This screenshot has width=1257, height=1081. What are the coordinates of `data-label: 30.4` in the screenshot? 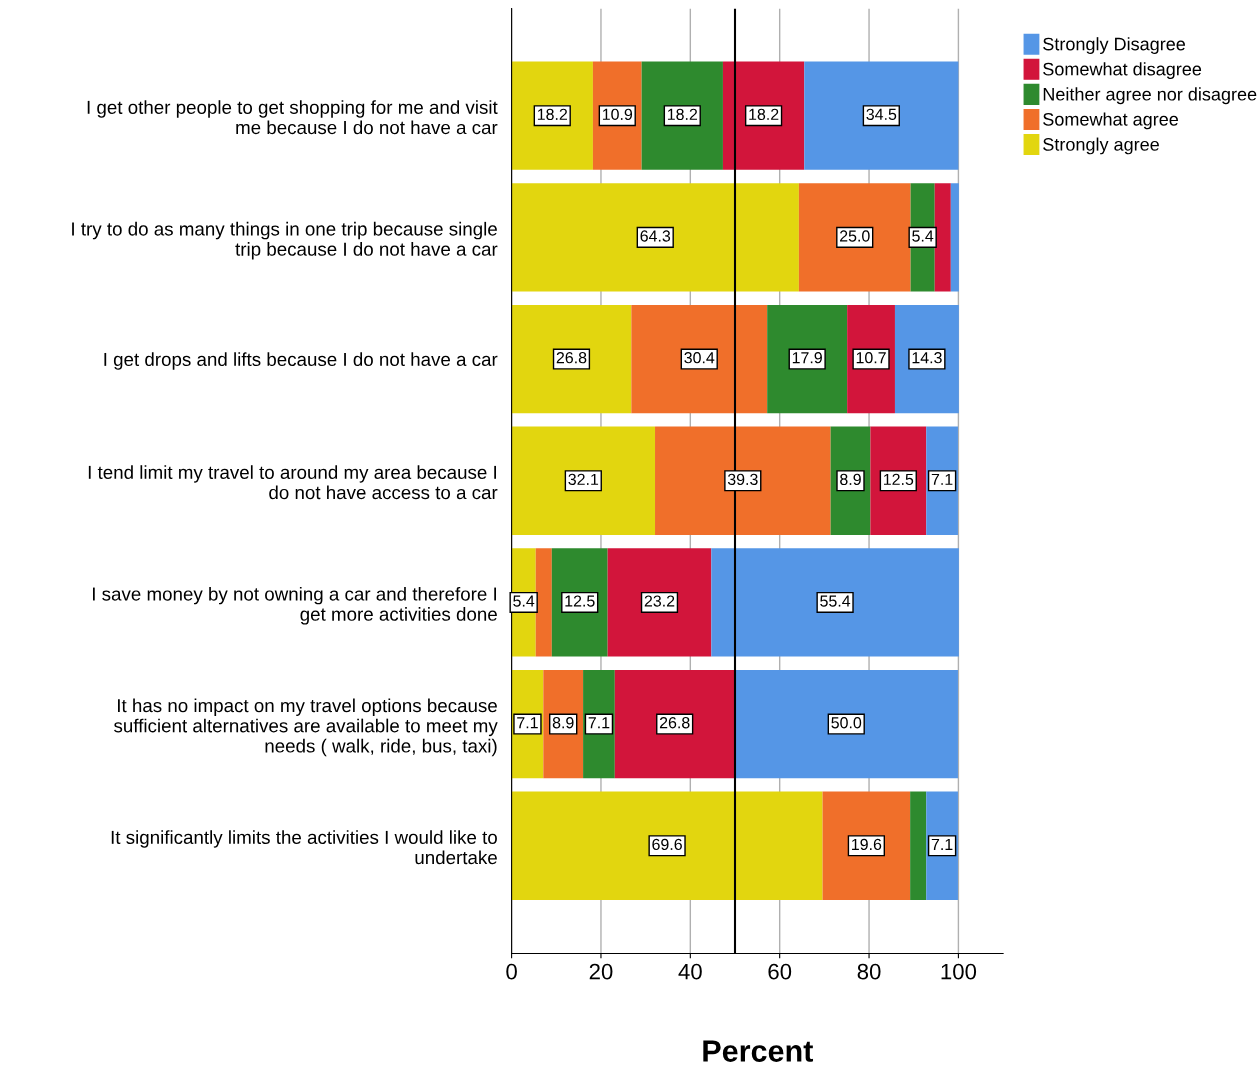 It's located at (699, 358).